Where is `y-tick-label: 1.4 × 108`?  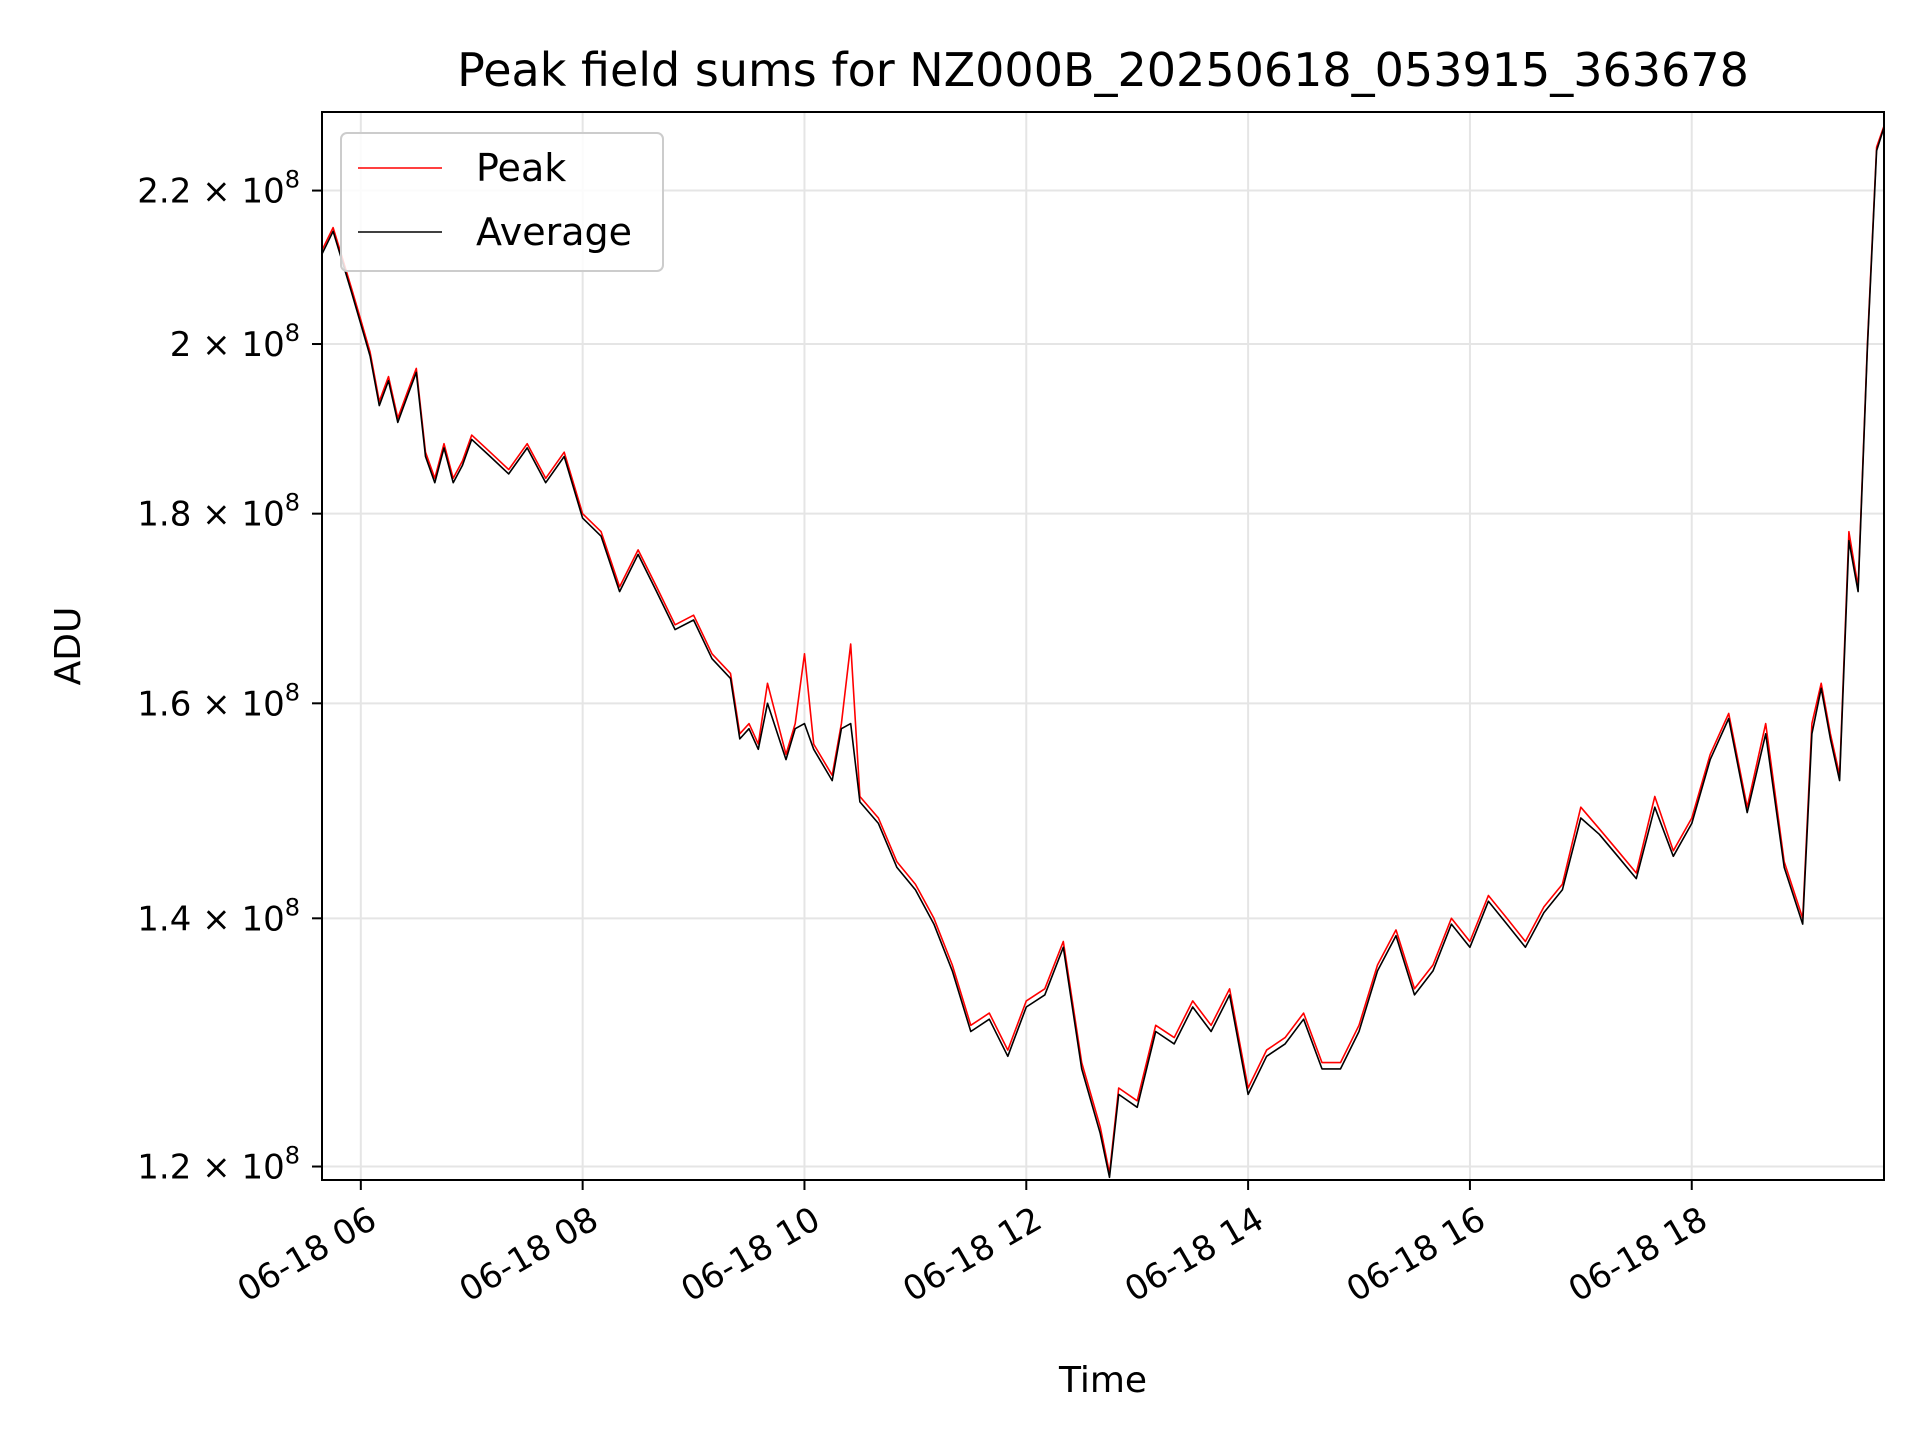
y-tick-label: 1.4 × 108 is located at coordinates (218, 916).